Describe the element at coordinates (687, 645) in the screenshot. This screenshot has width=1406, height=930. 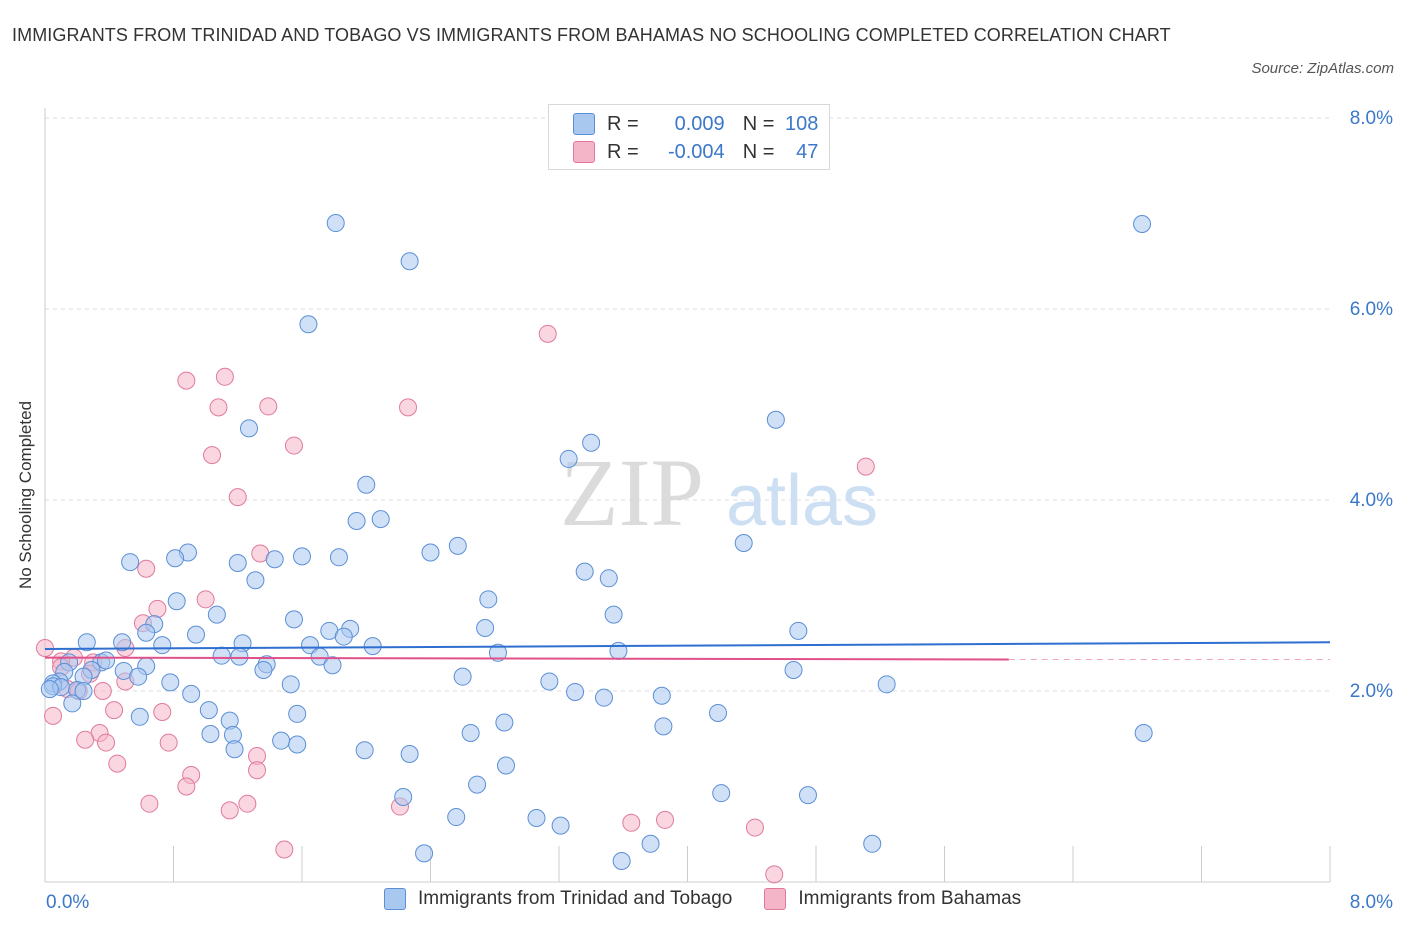
I see `trinidad-trend-line` at that location.